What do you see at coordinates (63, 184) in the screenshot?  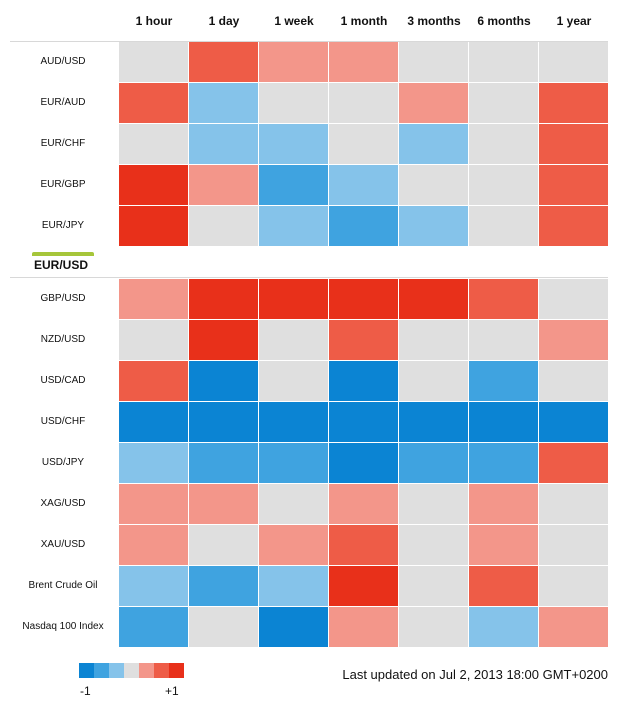 I see `row-label: EUR/GBP` at bounding box center [63, 184].